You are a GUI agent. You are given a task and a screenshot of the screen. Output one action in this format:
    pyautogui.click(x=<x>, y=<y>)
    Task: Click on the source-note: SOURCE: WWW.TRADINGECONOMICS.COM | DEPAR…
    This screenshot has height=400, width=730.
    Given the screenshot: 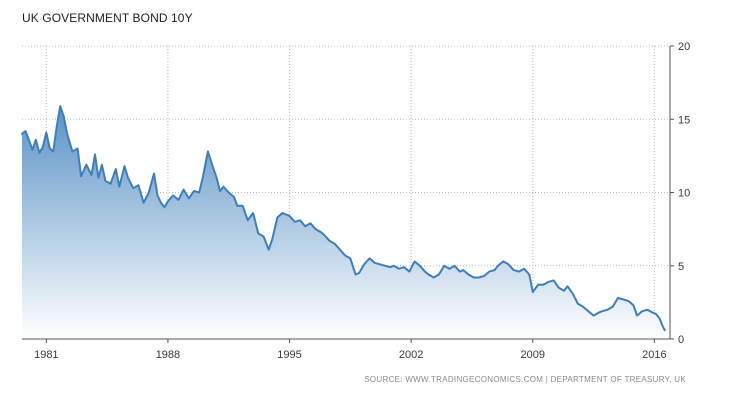 What is the action you would take?
    pyautogui.click(x=525, y=379)
    